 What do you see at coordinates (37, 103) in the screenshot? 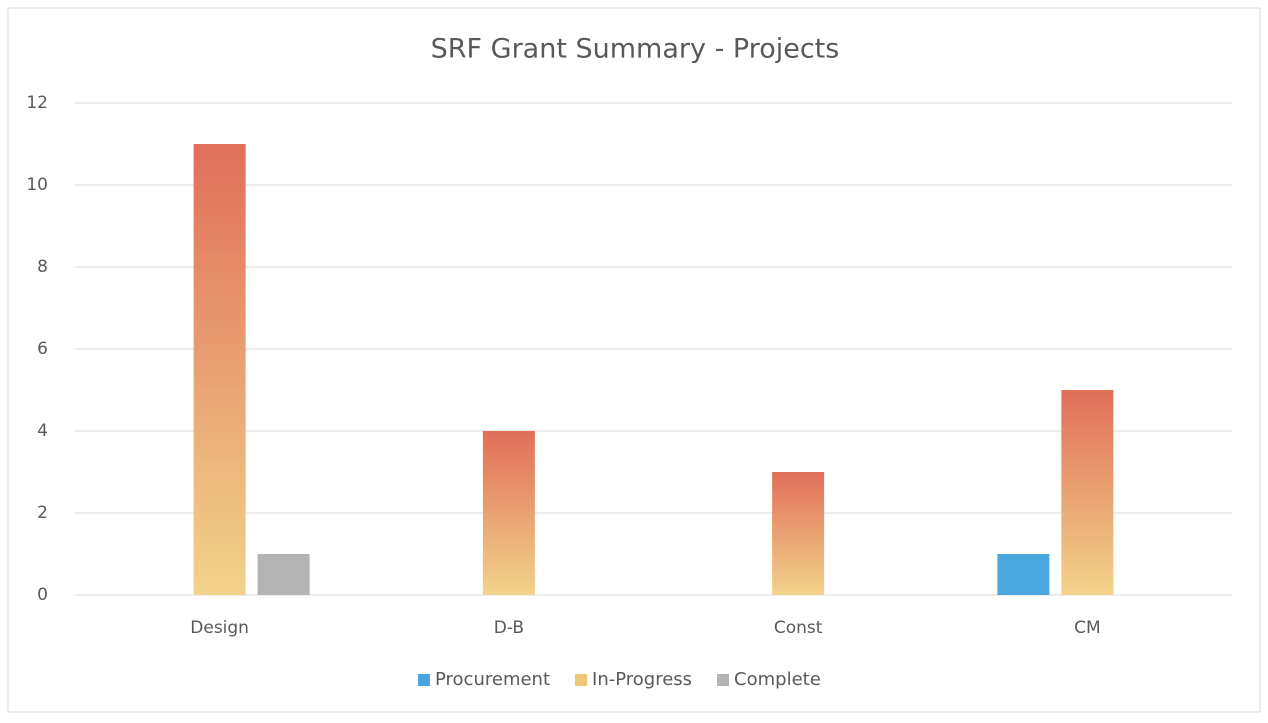
I see `y-tick-label: 12` at bounding box center [37, 103].